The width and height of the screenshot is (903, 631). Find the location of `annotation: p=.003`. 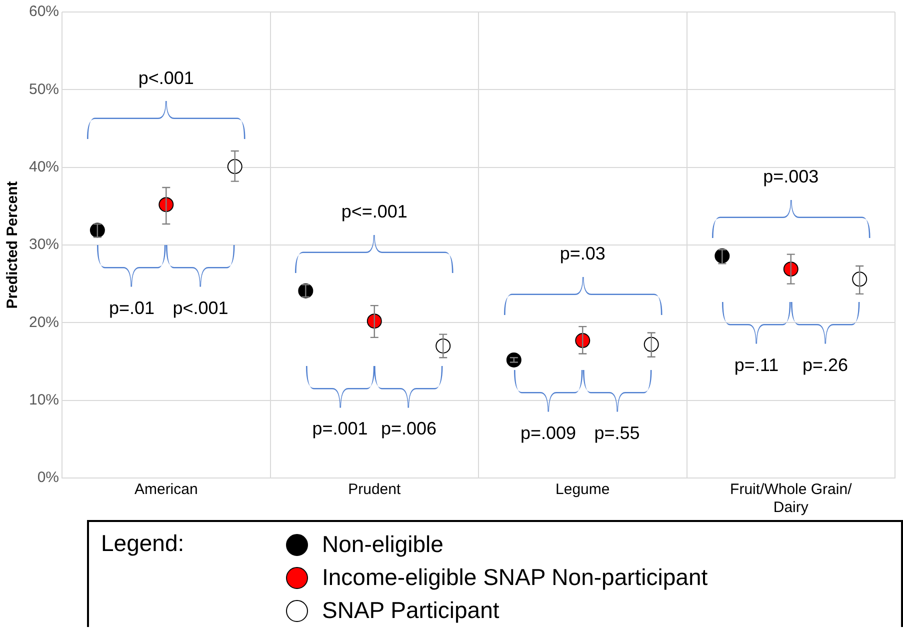

annotation: p=.003 is located at coordinates (791, 176).